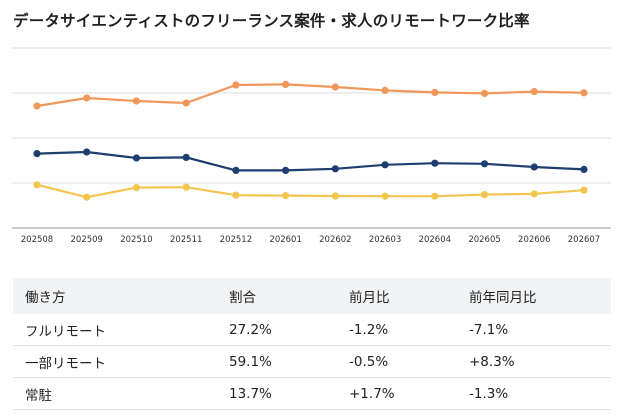 The width and height of the screenshot is (619, 420). I want to click on col-header-work-style: 働き方, so click(115, 296).